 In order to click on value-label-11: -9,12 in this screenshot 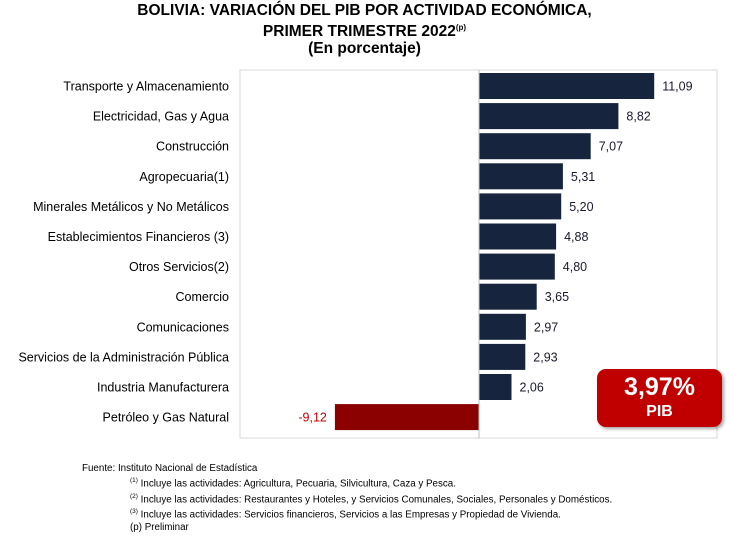, I will do `click(312, 418)`.